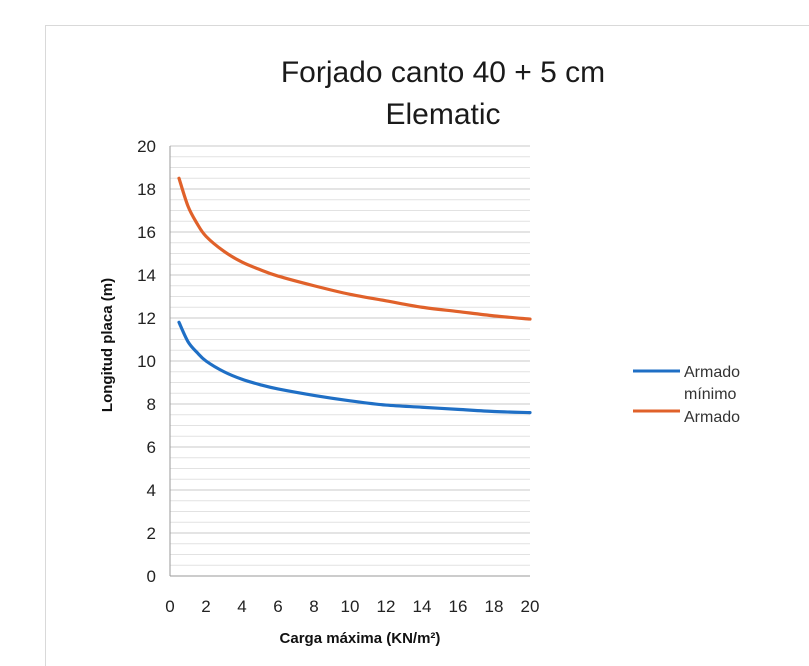 Image resolution: width=809 pixels, height=666 pixels. What do you see at coordinates (458, 606) in the screenshot?
I see `x-tick-label: 16` at bounding box center [458, 606].